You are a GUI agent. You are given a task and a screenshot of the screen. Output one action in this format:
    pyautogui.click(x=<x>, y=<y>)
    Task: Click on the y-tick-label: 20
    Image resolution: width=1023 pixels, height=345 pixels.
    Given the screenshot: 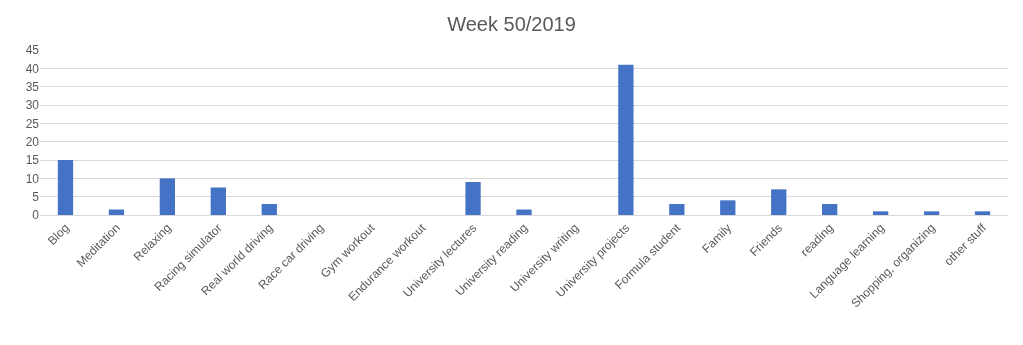 What is the action you would take?
    pyautogui.click(x=32, y=141)
    